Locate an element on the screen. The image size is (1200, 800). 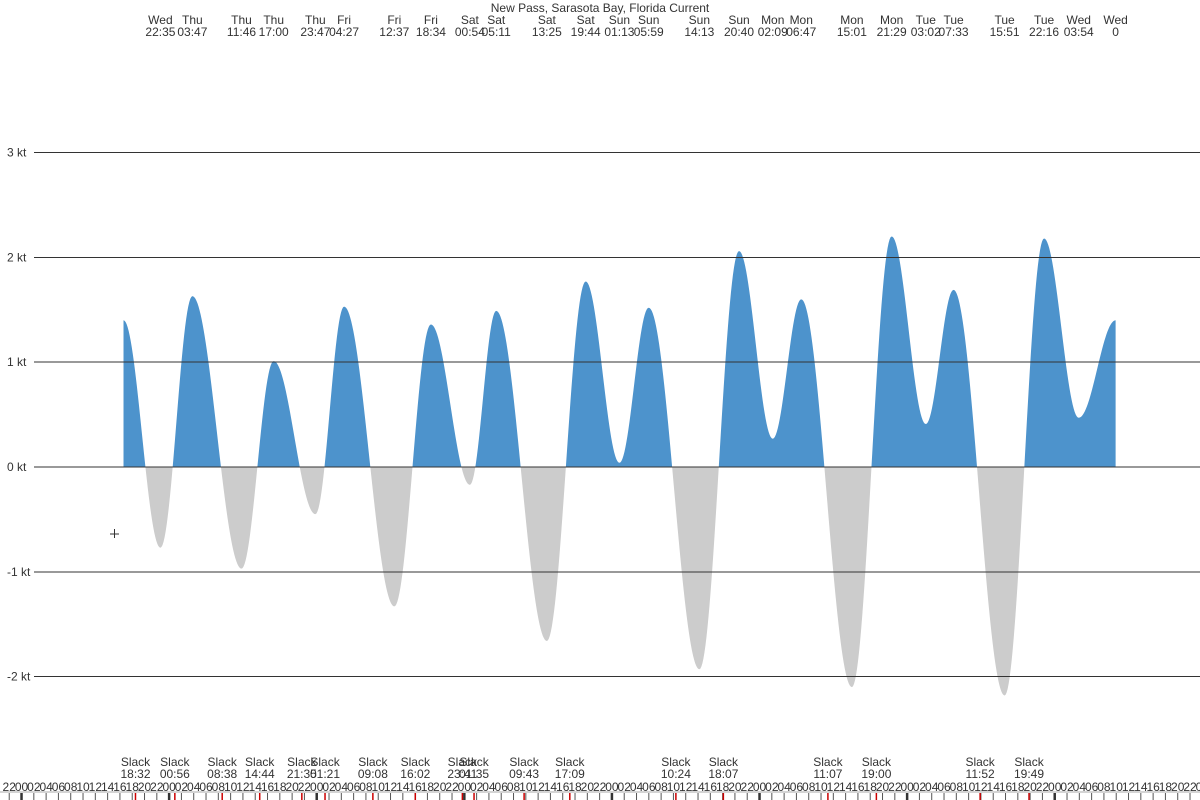
slack-time-label: 01:35 is located at coordinates (474, 774).